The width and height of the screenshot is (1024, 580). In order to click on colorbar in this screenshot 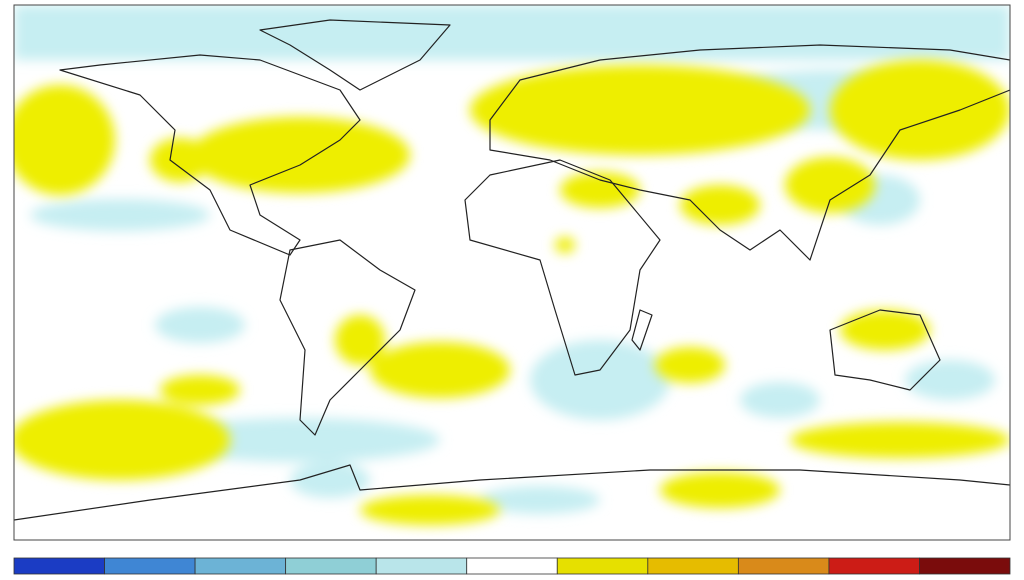, I will do `click(512, 566)`.